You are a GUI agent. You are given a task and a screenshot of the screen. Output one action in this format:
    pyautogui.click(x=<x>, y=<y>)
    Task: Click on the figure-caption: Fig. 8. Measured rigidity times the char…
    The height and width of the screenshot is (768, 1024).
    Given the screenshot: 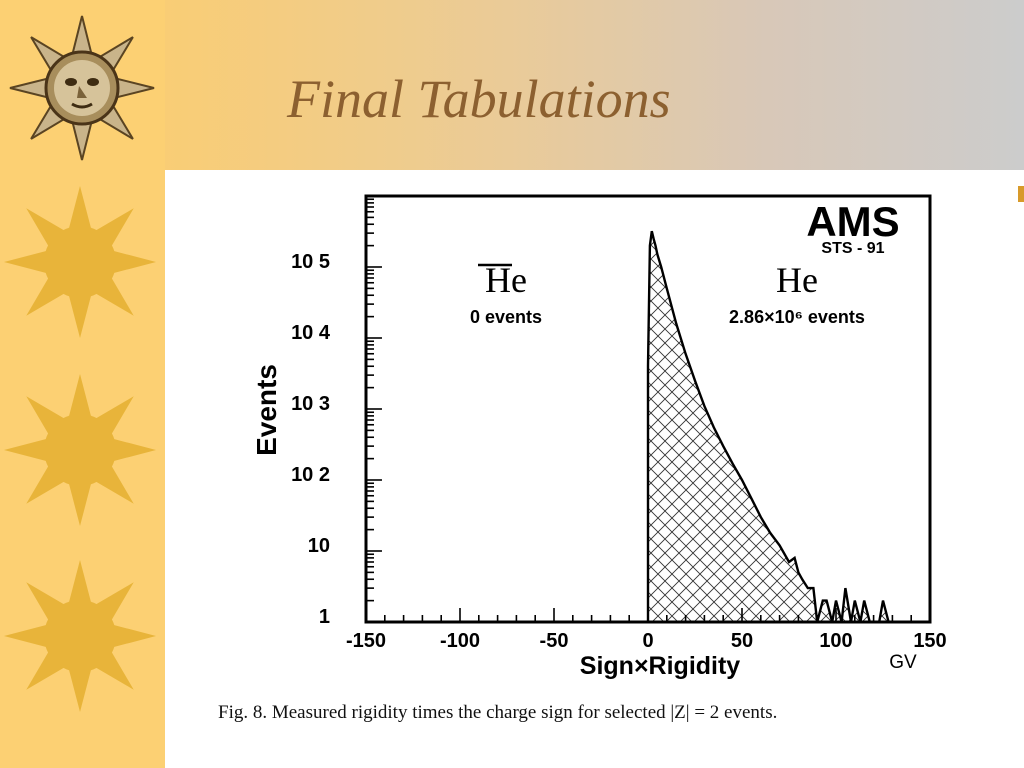 What is the action you would take?
    pyautogui.click(x=498, y=712)
    